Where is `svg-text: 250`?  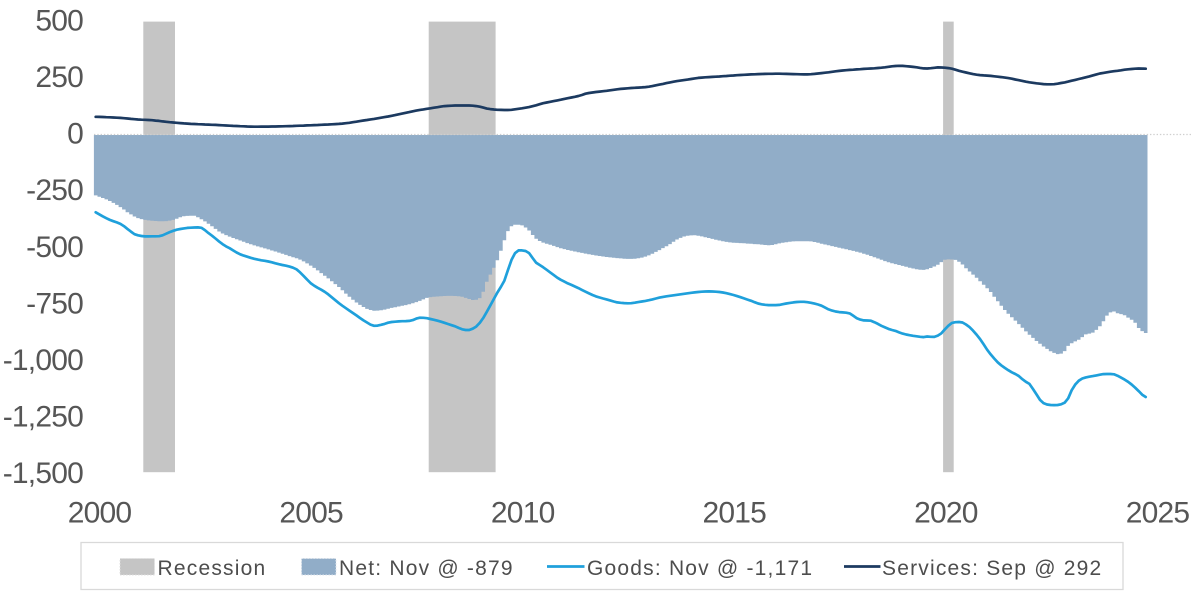
svg-text: 250 is located at coordinates (59, 77).